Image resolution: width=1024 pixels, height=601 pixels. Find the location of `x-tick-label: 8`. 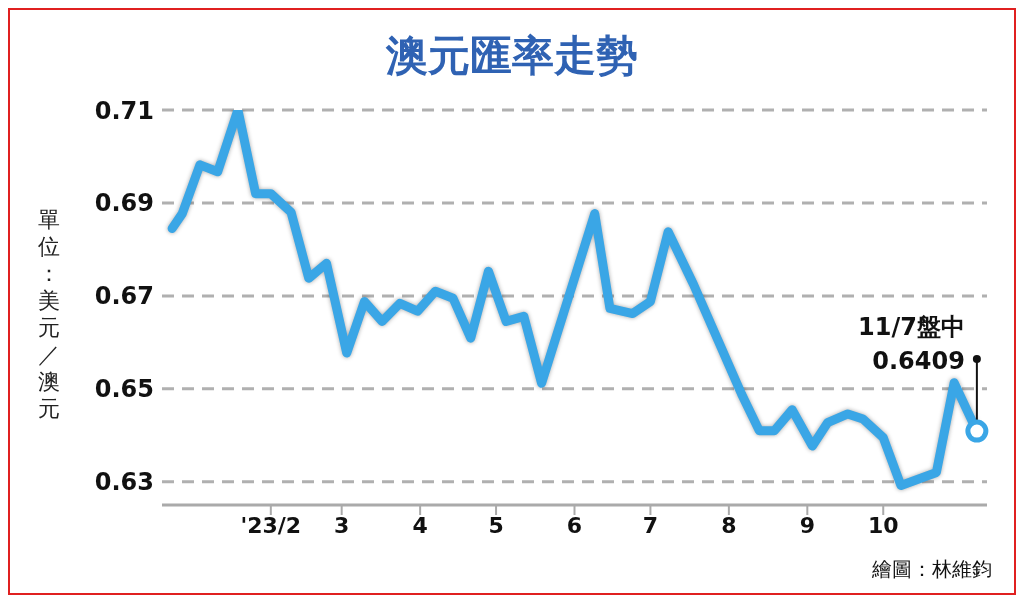

x-tick-label: 8 is located at coordinates (729, 525).